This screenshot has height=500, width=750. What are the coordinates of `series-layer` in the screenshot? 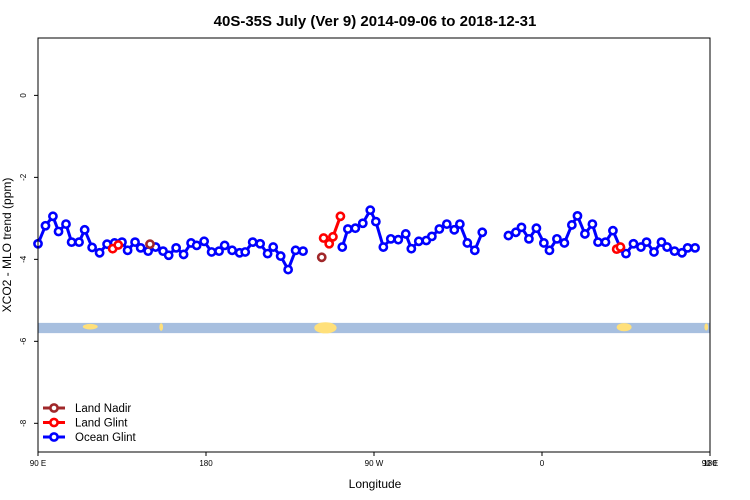 It's located at (366, 240).